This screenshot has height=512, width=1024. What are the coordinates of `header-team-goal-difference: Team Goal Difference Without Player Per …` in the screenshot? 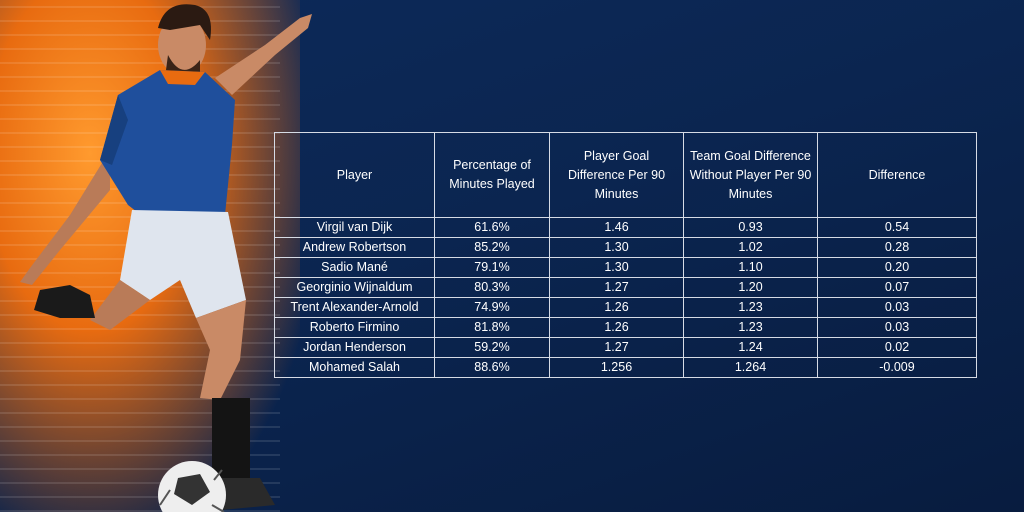 It's located at (750, 175).